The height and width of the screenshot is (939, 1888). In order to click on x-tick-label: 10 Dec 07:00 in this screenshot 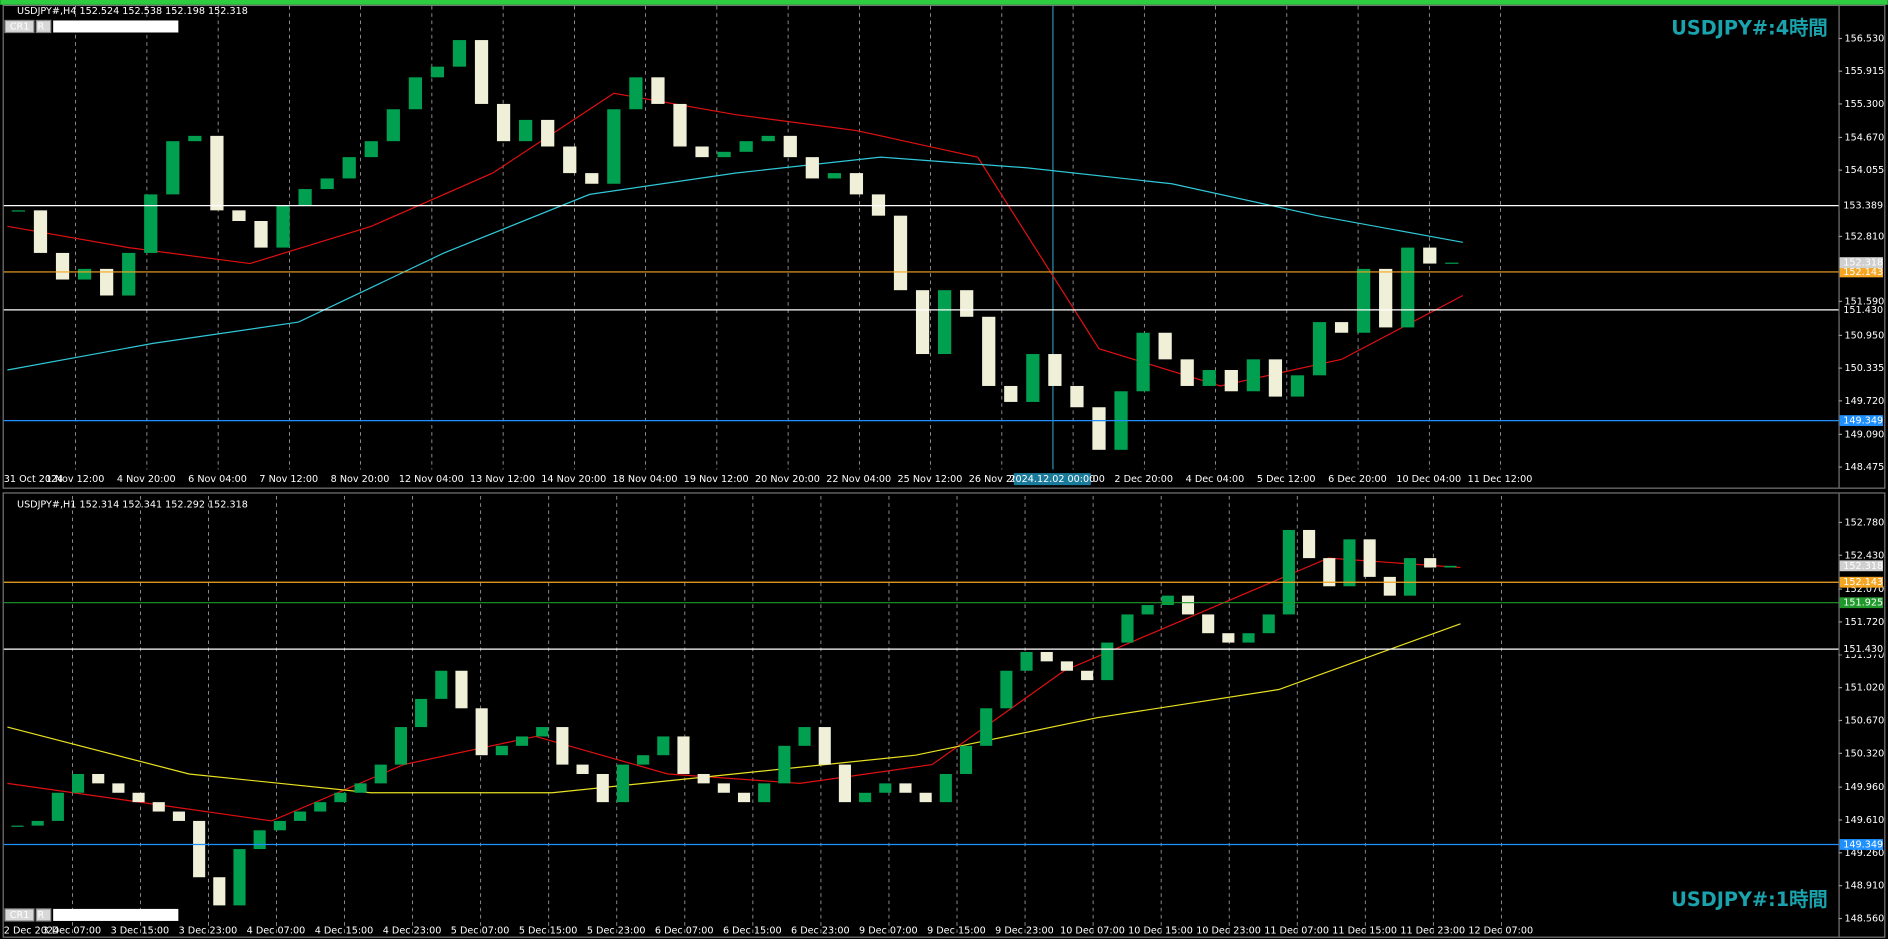, I will do `click(1092, 931)`.